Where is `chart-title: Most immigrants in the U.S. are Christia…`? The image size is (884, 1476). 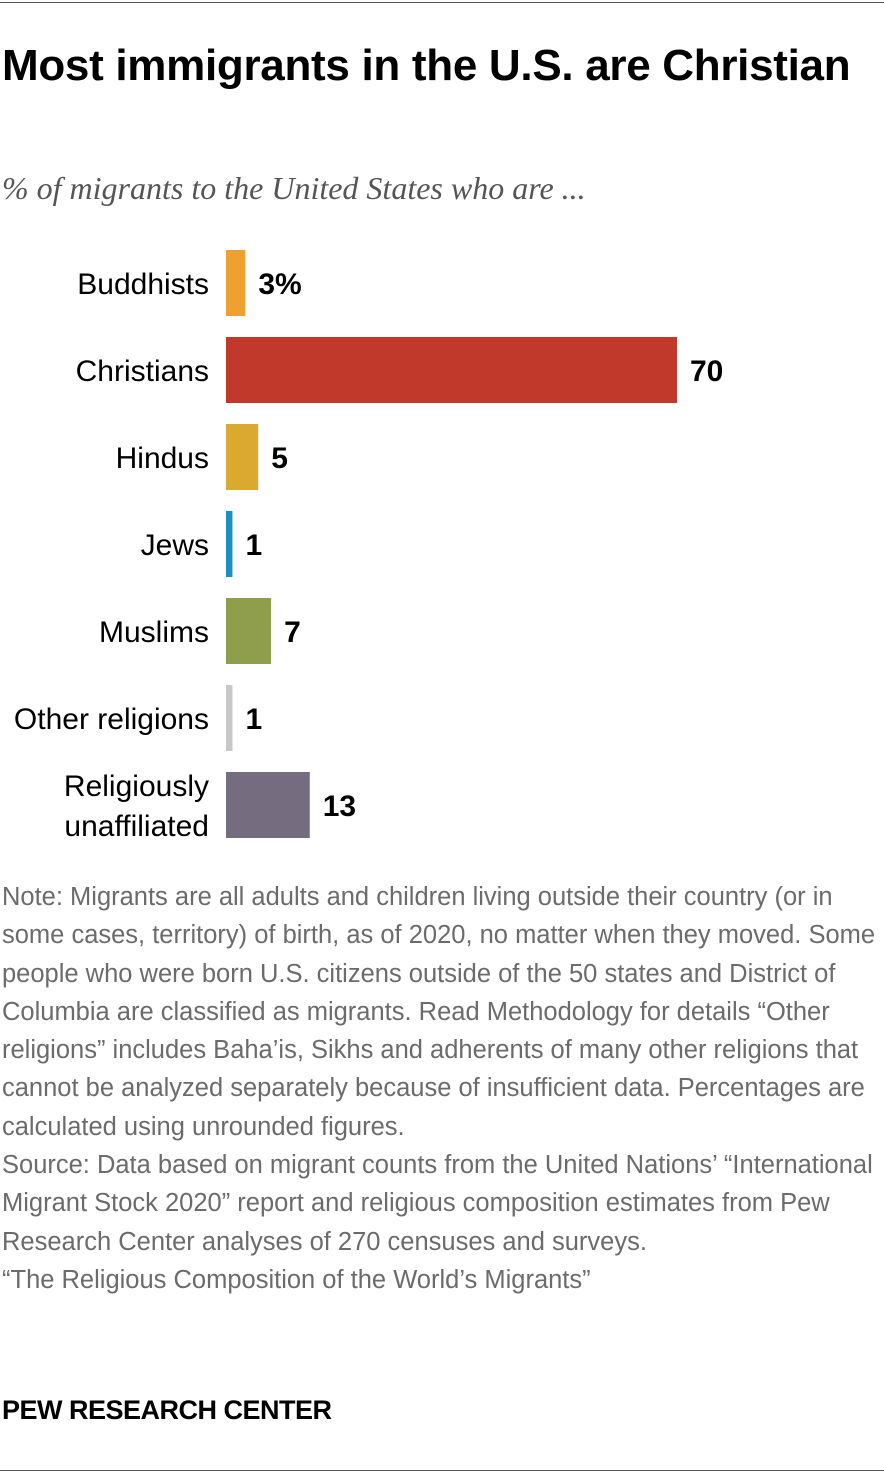
chart-title: Most immigrants in the U.S. are Christia… is located at coordinates (426, 65).